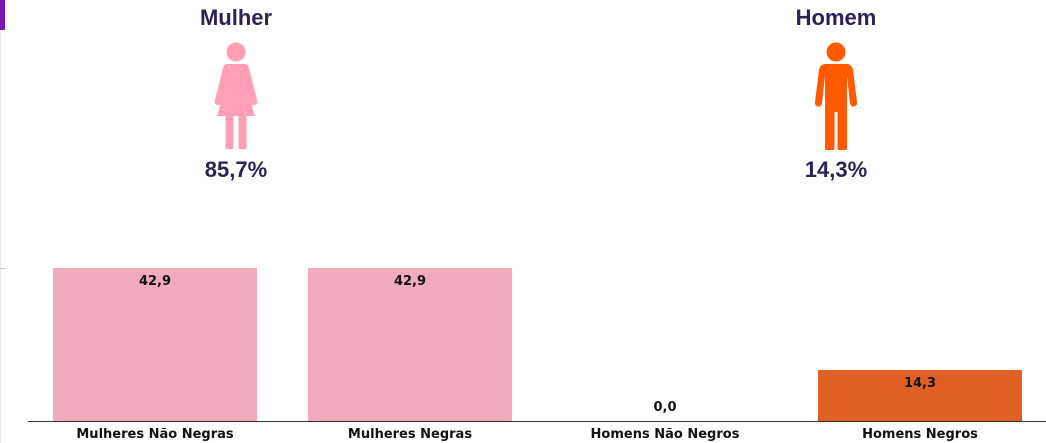 The width and height of the screenshot is (1046, 443). I want to click on category-label-1: Mulheres Não Negras, so click(155, 434).